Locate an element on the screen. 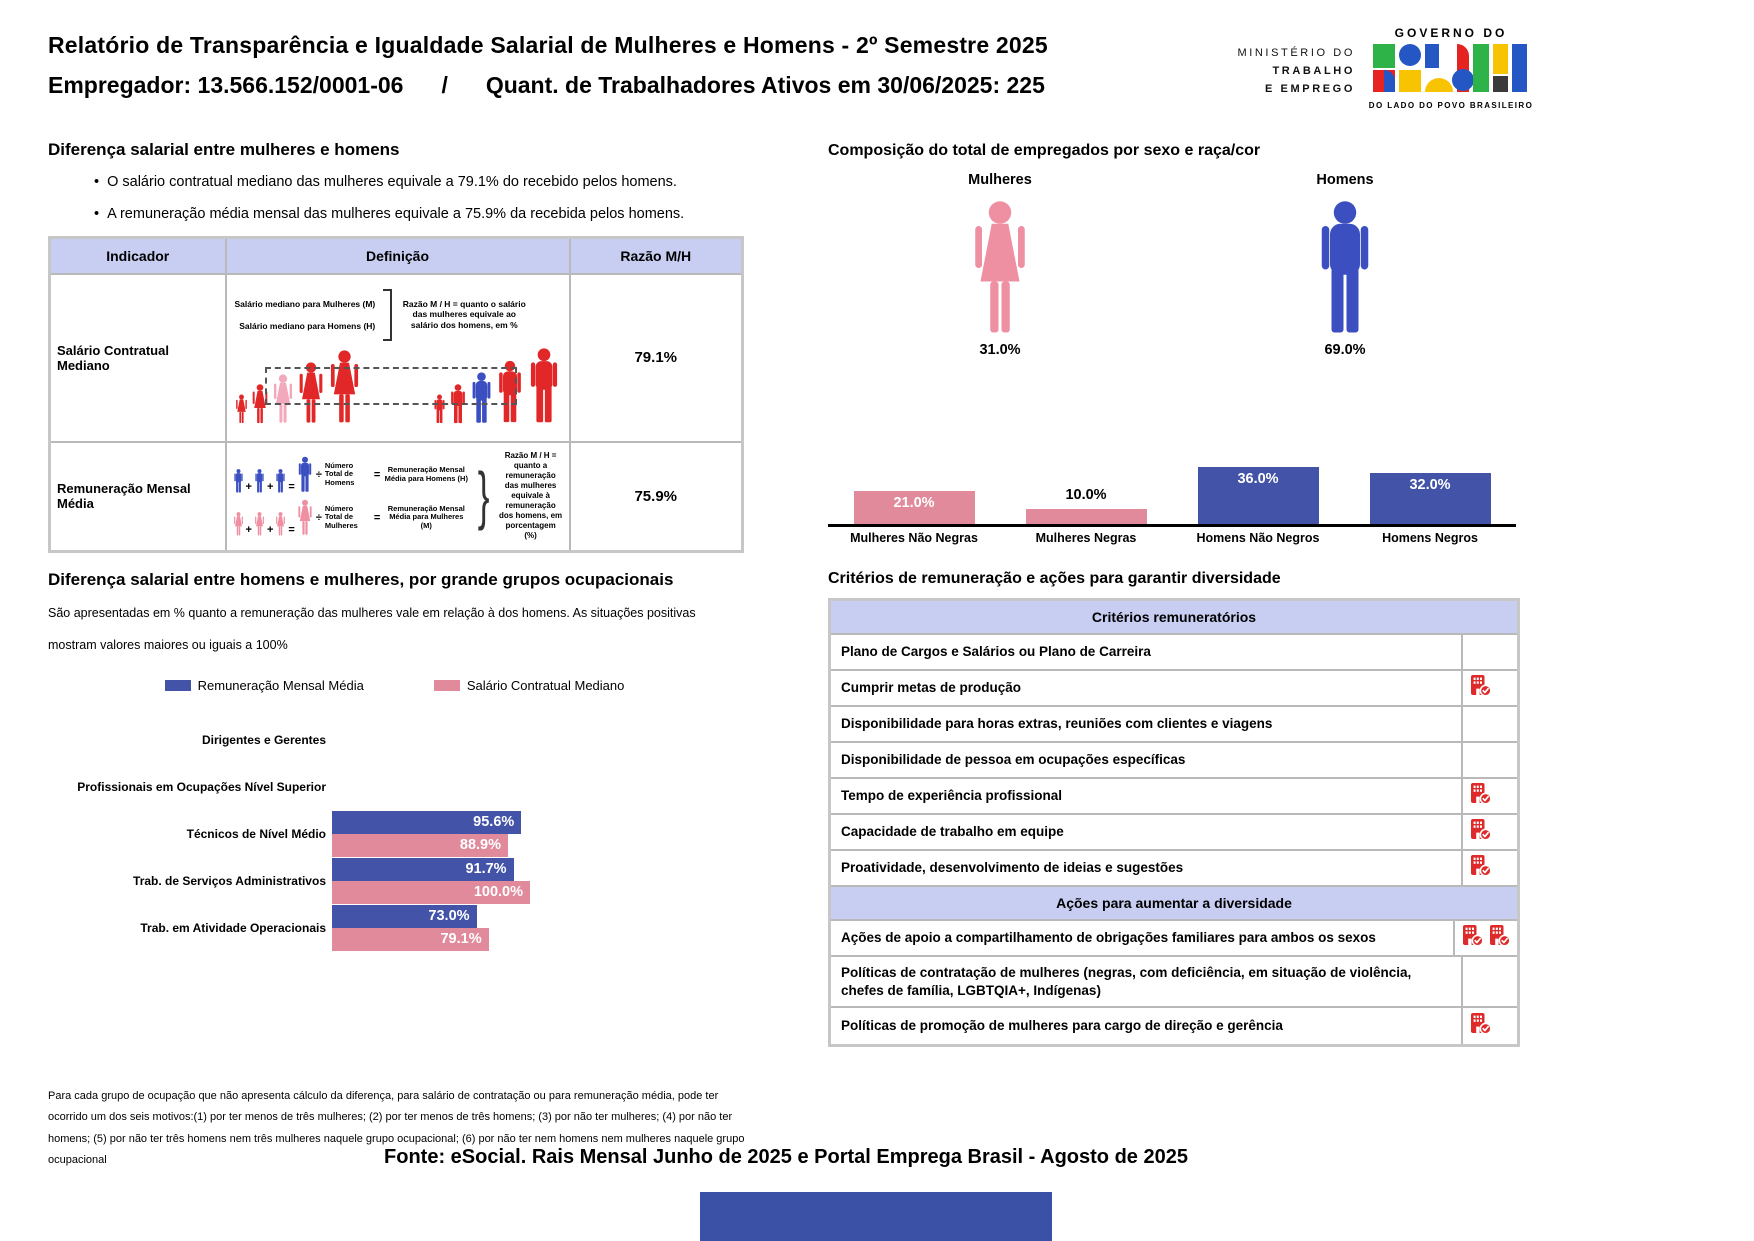  indicator-table-header-row: Indicador Definição Razão M/H is located at coordinates (396, 255).